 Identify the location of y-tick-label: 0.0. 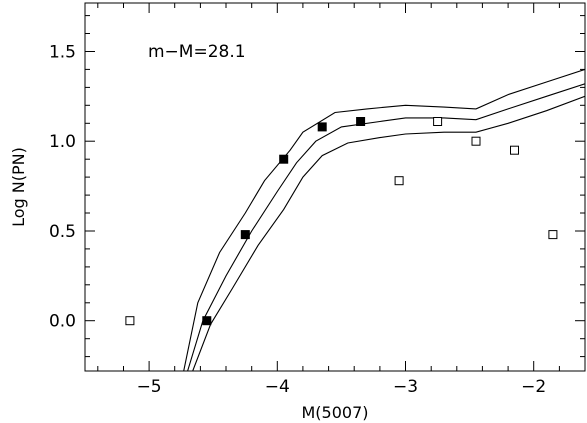
(62, 322).